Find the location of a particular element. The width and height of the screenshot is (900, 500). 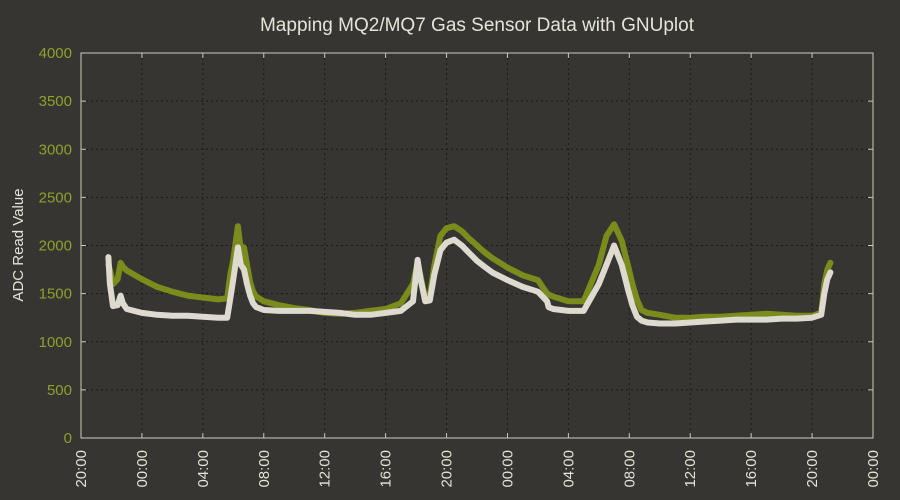

y-tick-label: 2500 is located at coordinates (55, 197).